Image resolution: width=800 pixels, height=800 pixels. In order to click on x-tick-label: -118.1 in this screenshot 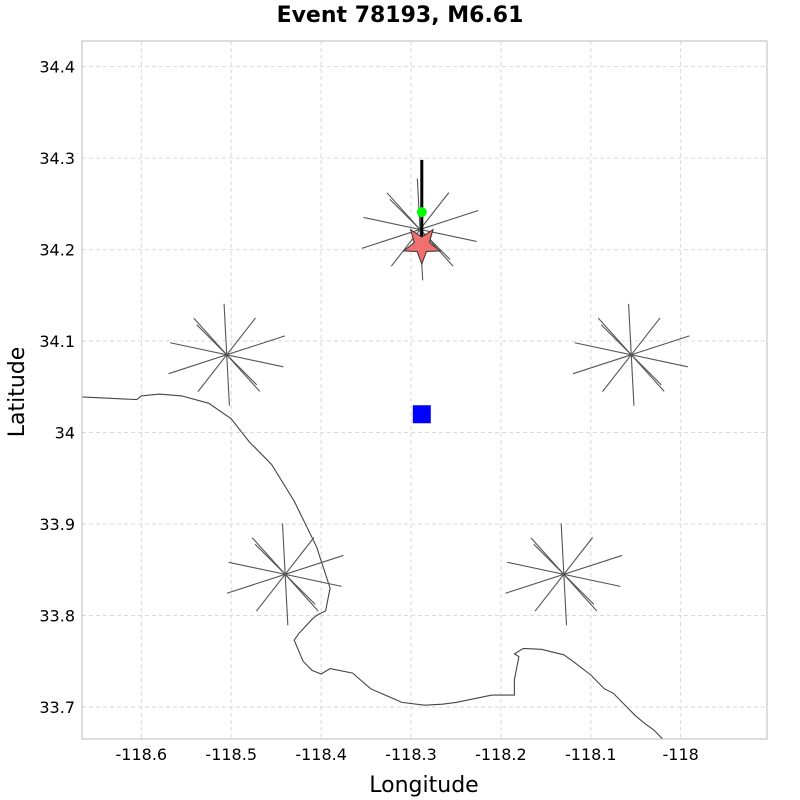, I will do `click(591, 754)`.